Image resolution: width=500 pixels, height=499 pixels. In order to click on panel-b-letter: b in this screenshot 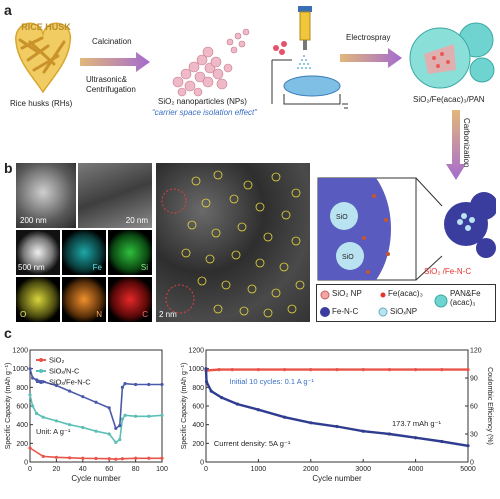, I will do `click(8, 168)`.